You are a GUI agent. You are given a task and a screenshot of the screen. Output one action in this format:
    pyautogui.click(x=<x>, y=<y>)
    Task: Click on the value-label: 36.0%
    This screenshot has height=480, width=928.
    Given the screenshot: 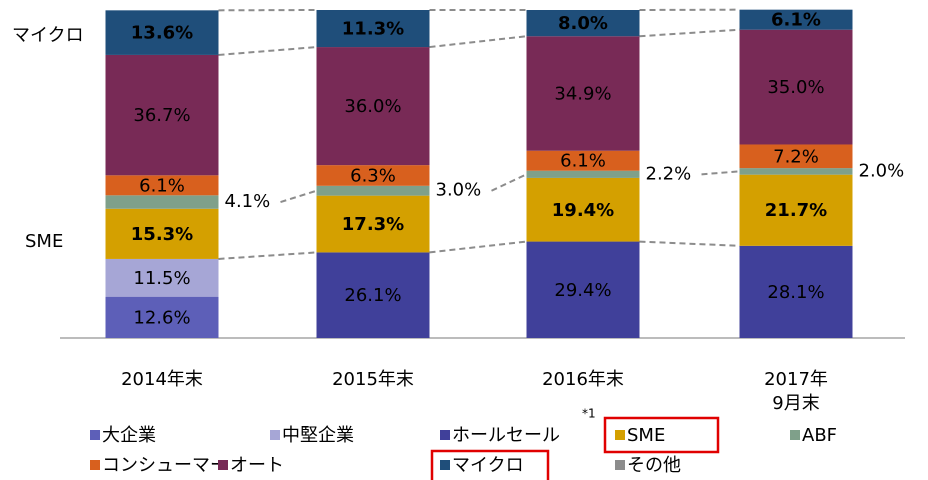 What is the action you would take?
    pyautogui.click(x=372, y=106)
    